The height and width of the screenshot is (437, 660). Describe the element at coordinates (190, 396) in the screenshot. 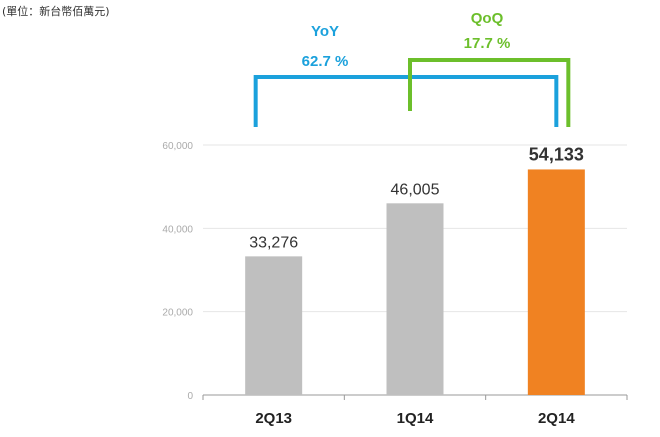

I see `y-tick-label: 0` at that location.